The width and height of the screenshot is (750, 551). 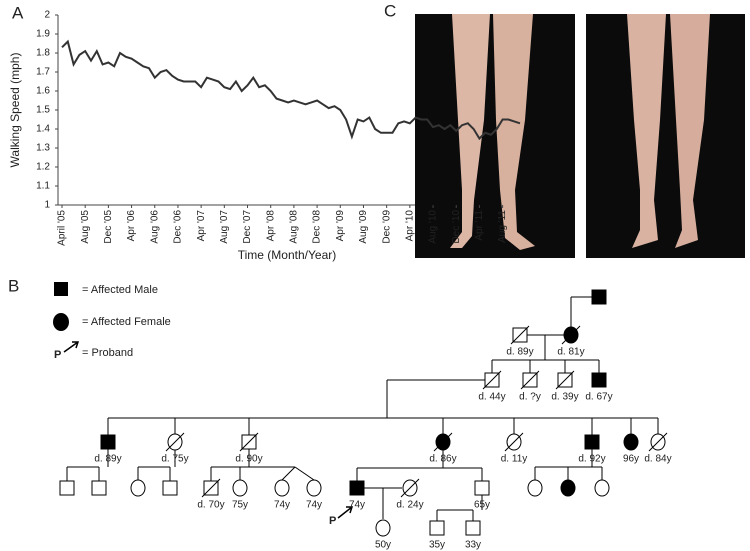 I want to click on x-tick-label: Apr '06, so click(x=131, y=226).